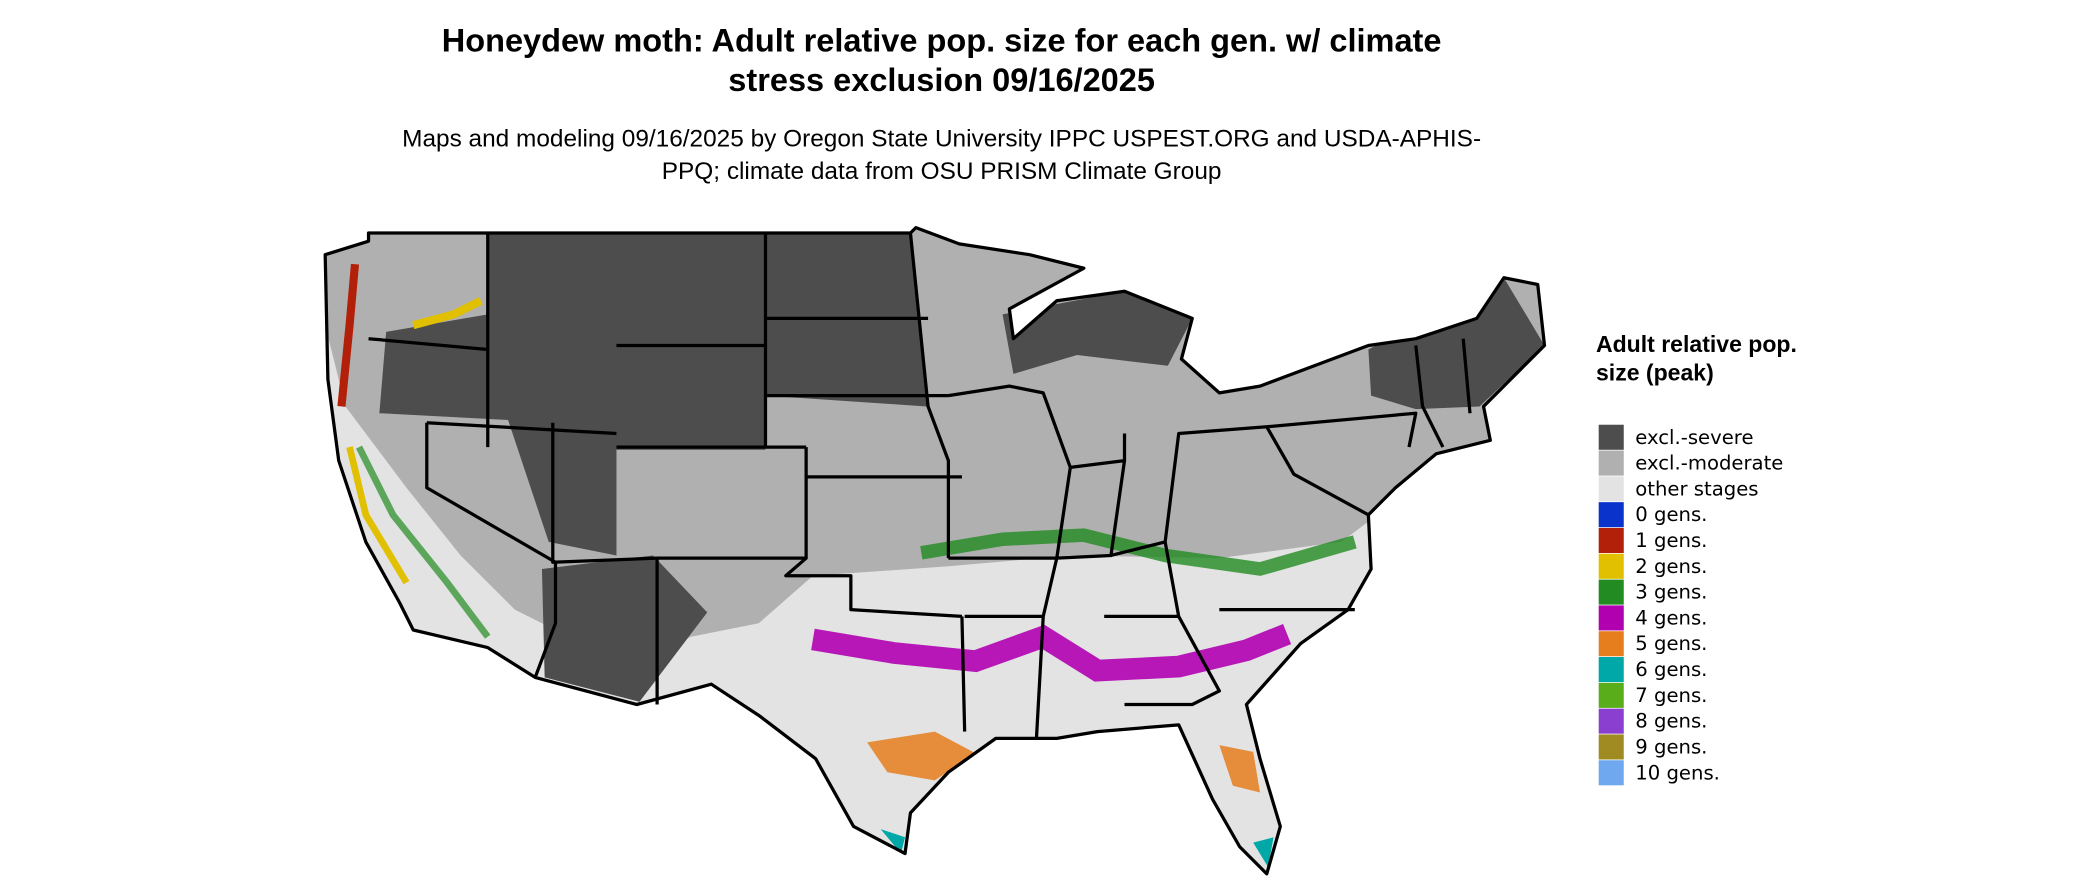 This screenshot has height=892, width=2100. I want to click on legend-label: other stages, so click(1696, 488).